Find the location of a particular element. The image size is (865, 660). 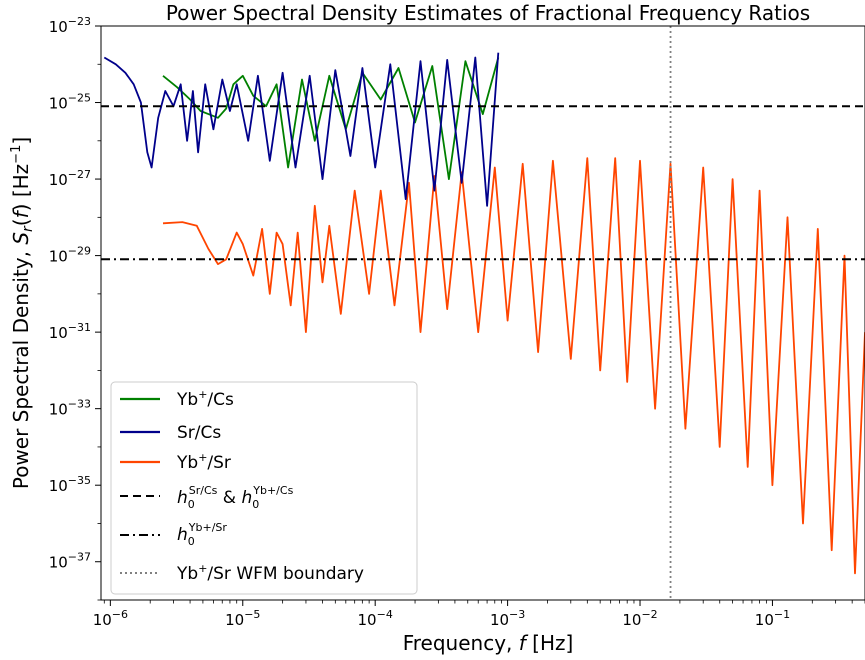

x-axis: 10⁻⁶ 10⁻⁵ 10⁻⁴ 10⁻³ 10⁻² 10⁻¹ is located at coordinates (479, 614).